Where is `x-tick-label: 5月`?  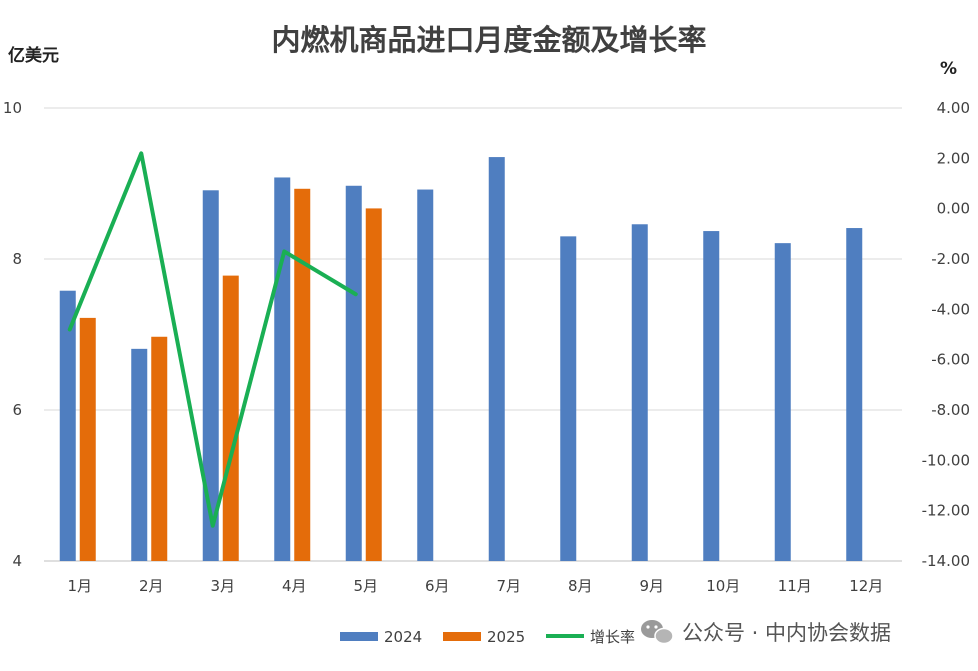 x-tick-label: 5月 is located at coordinates (365, 586).